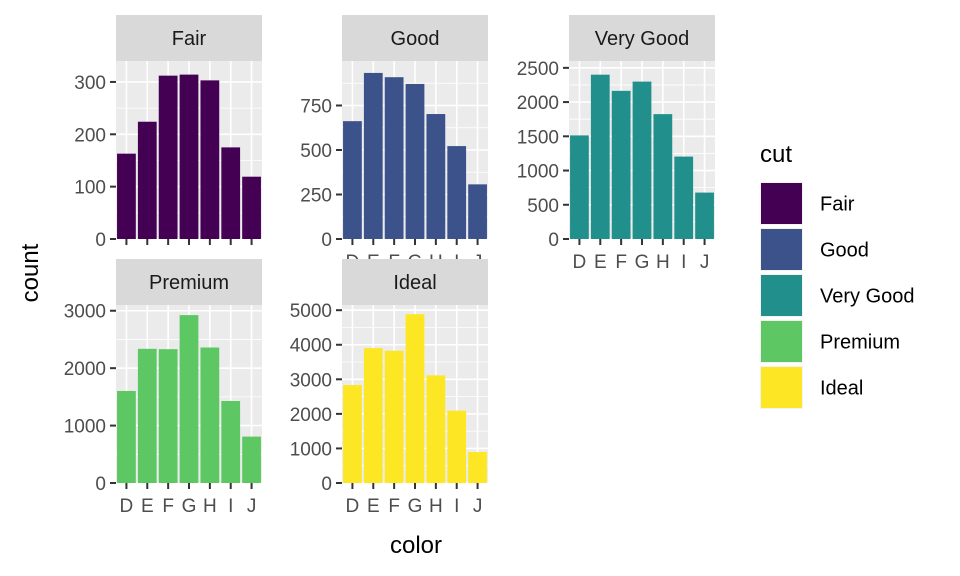 The image size is (960, 576). I want to click on facet-panel-fair: Fair 0 100 200 300, so click(168, 133).